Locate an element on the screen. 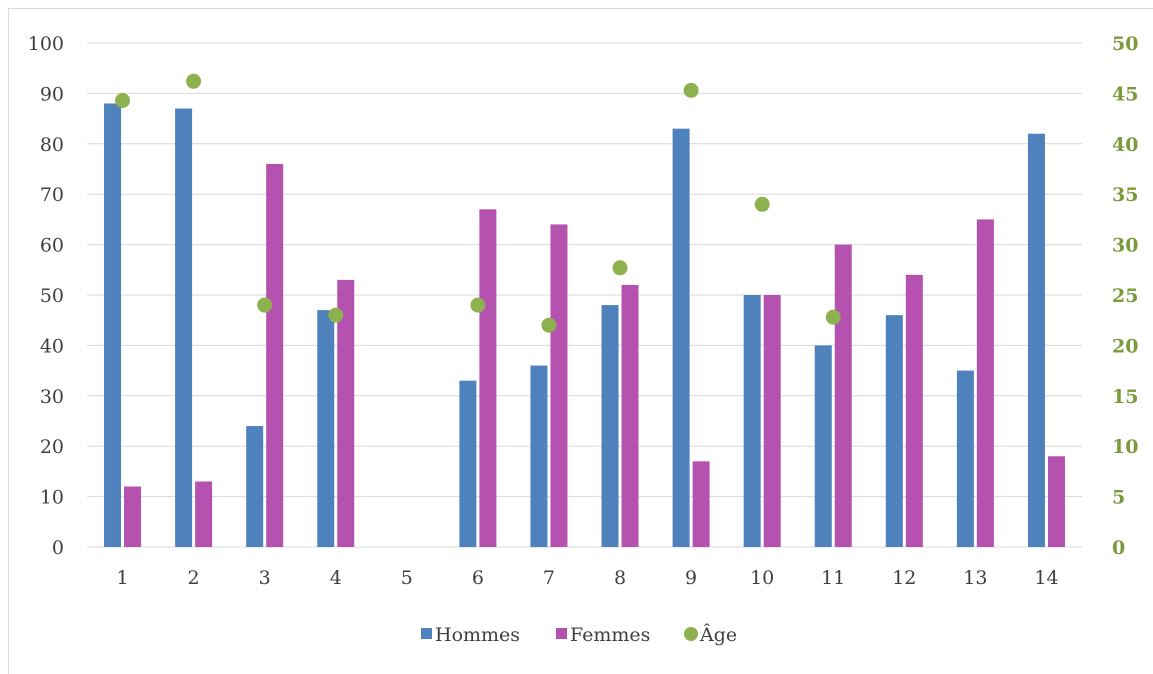  left-tick-label: 30 is located at coordinates (52, 397).